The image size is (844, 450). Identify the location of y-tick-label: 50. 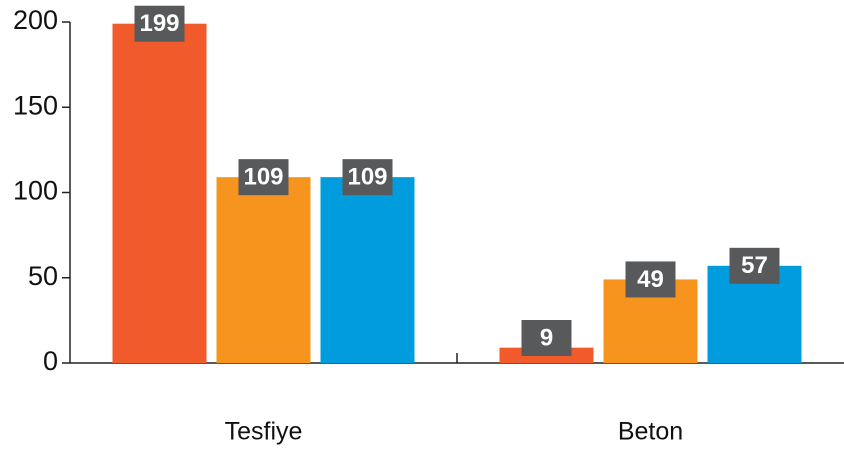
(43, 276).